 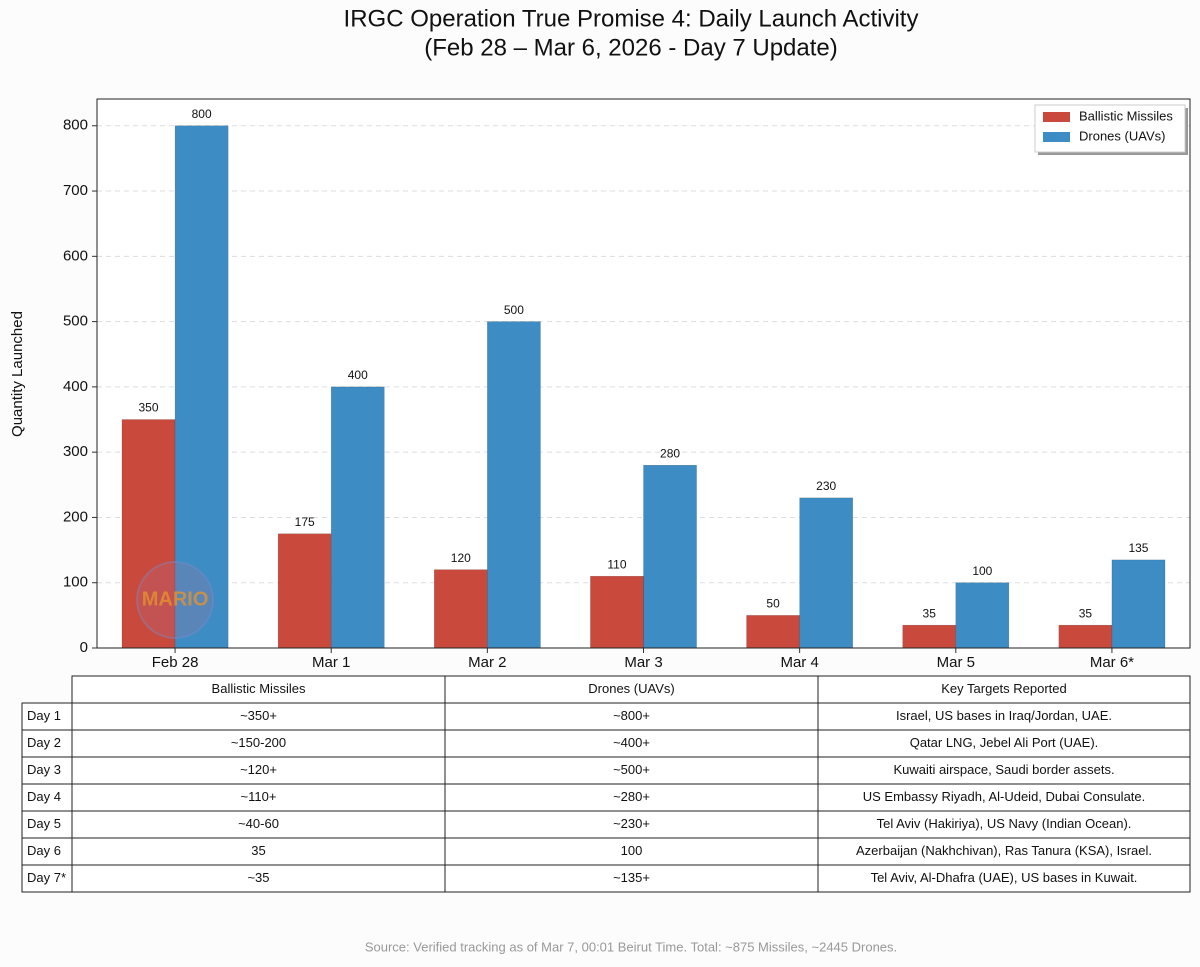 I want to click on y-tick-label: 500, so click(x=75, y=321).